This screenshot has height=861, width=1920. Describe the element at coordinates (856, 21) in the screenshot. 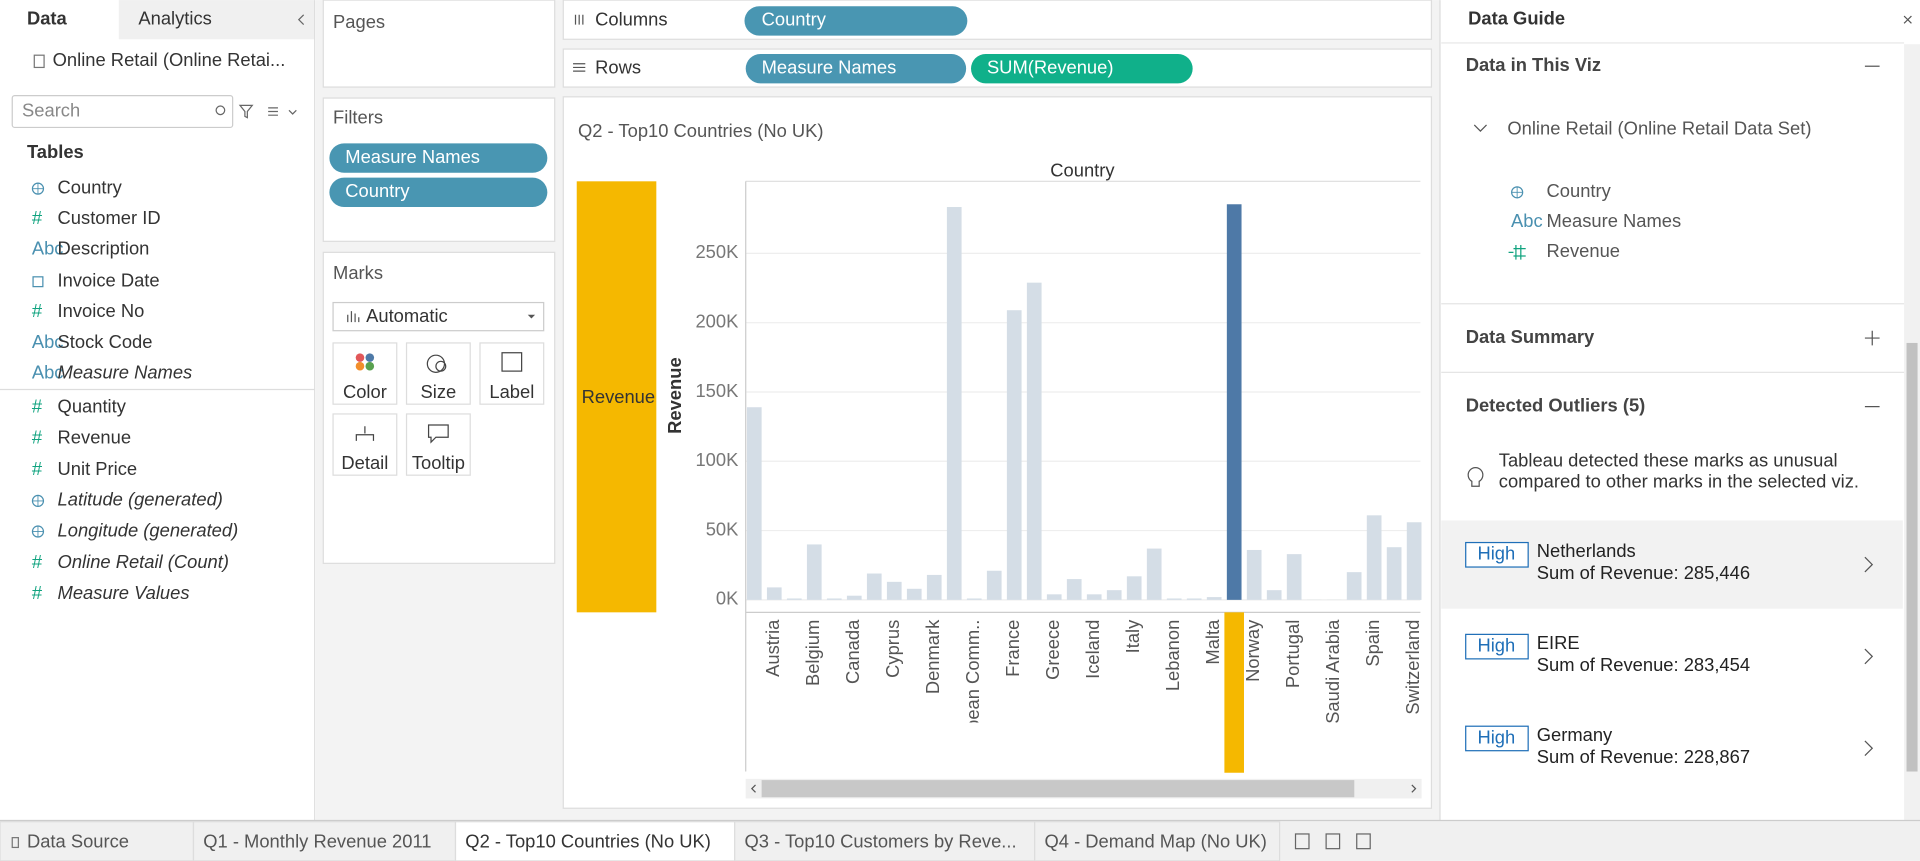

I see `column-pill` at that location.